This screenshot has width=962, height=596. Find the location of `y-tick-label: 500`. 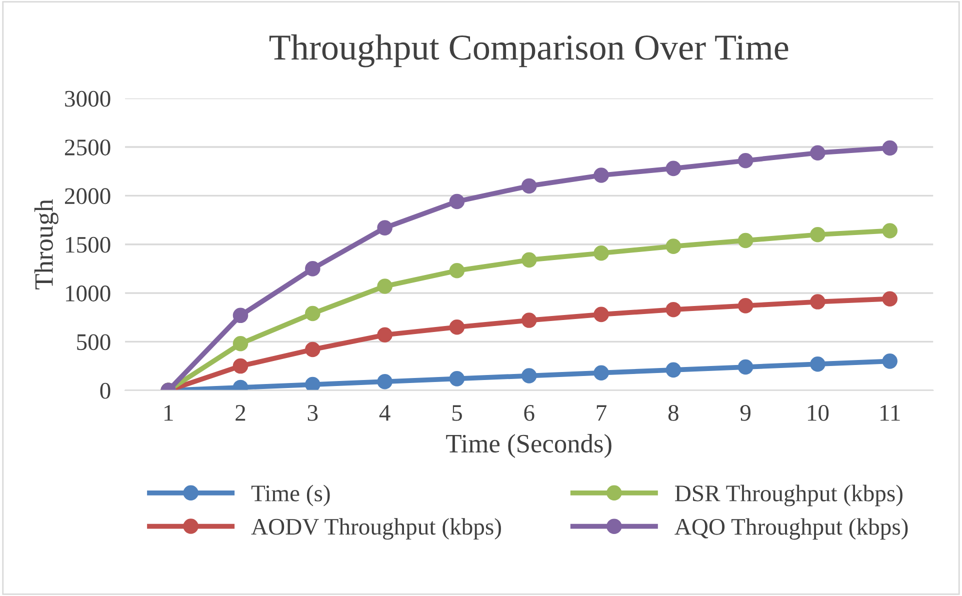

y-tick-label: 500 is located at coordinates (93, 342).